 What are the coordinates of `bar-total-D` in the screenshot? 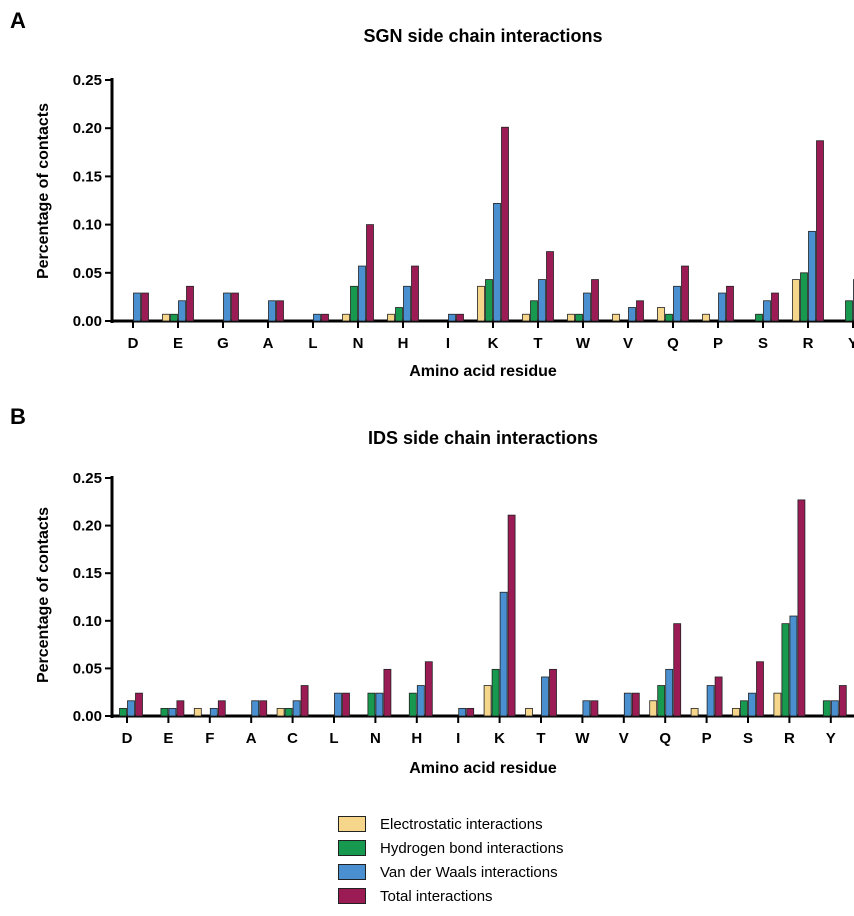 It's located at (145, 307).